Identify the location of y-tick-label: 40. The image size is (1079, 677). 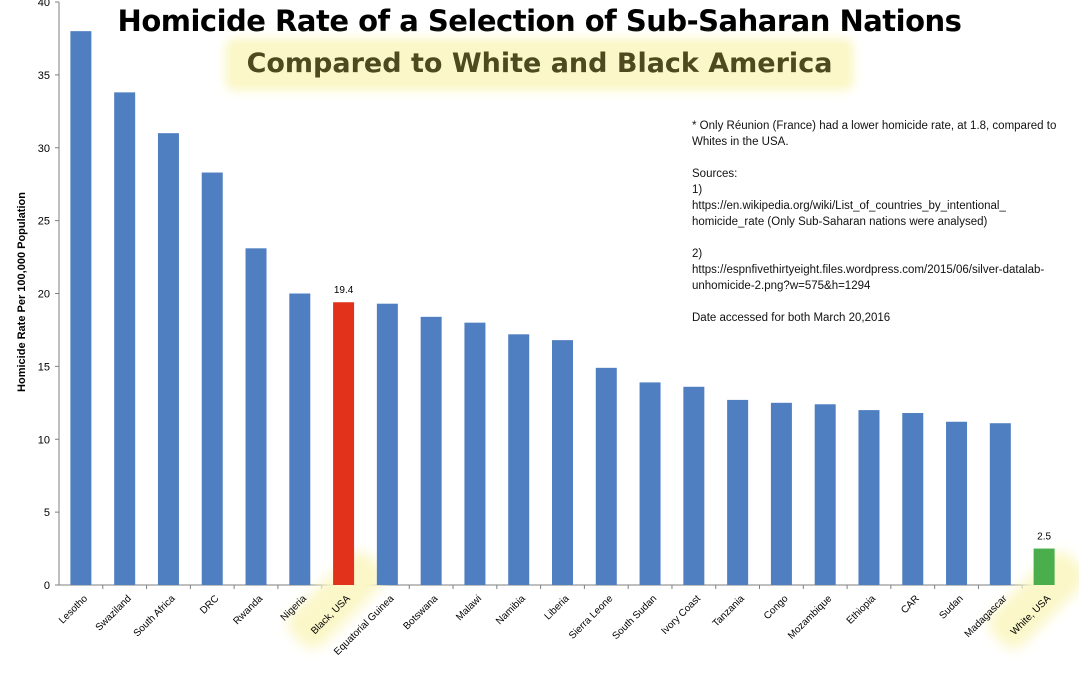
(44, 4).